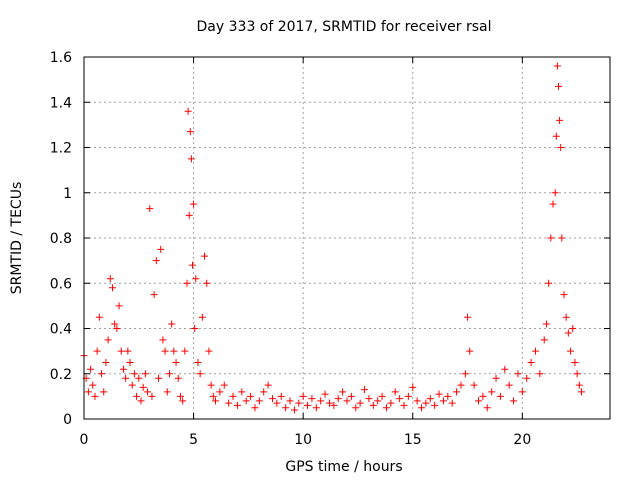 The width and height of the screenshot is (640, 480). What do you see at coordinates (61, 284) in the screenshot?
I see `y-tick-label: 0.6` at bounding box center [61, 284].